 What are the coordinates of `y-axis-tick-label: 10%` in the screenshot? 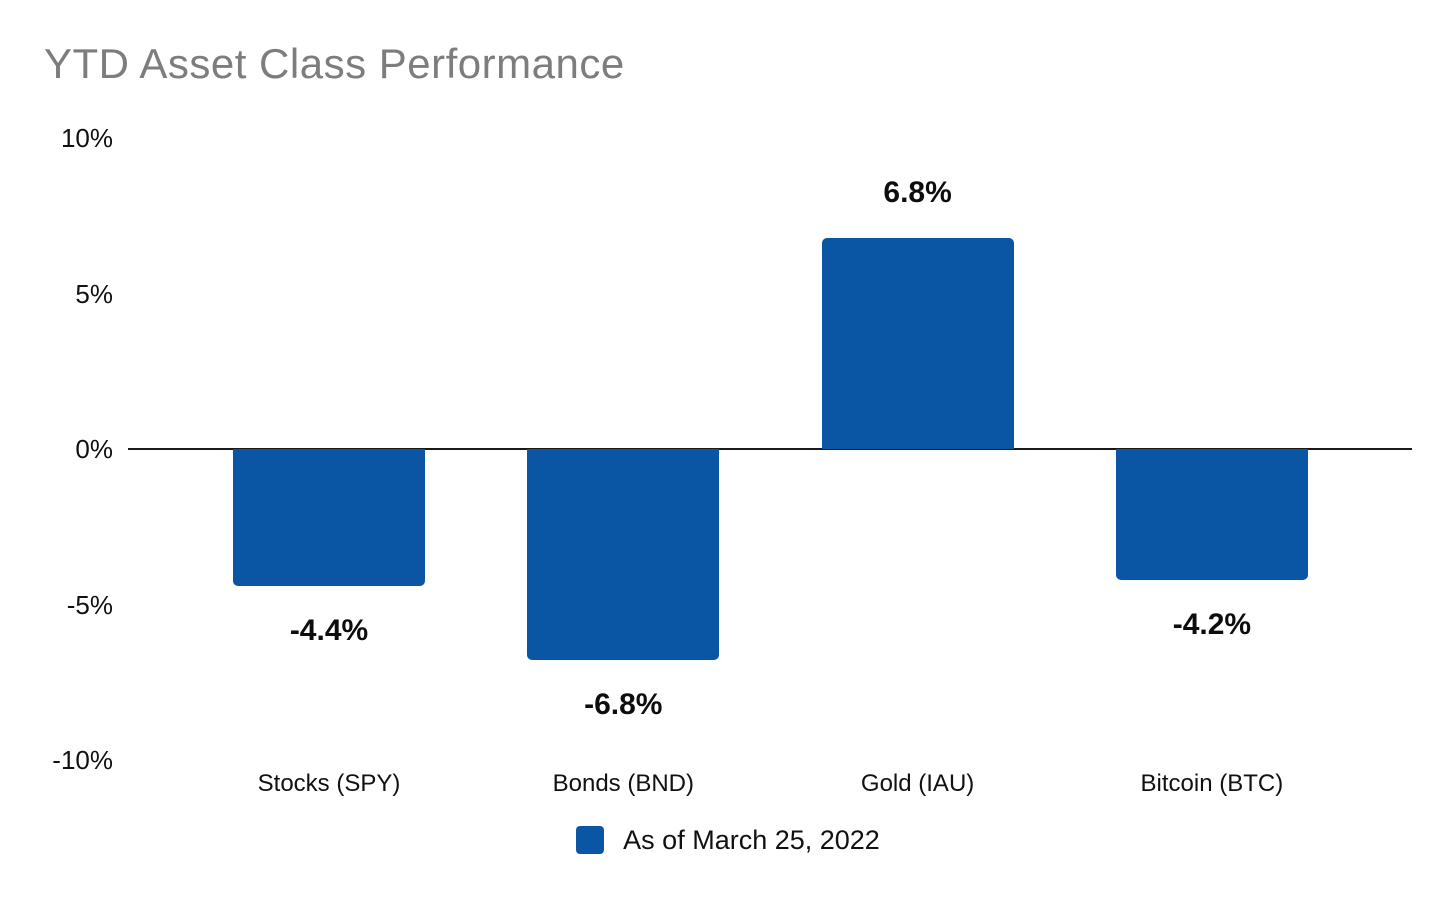 It's located at (86, 138).